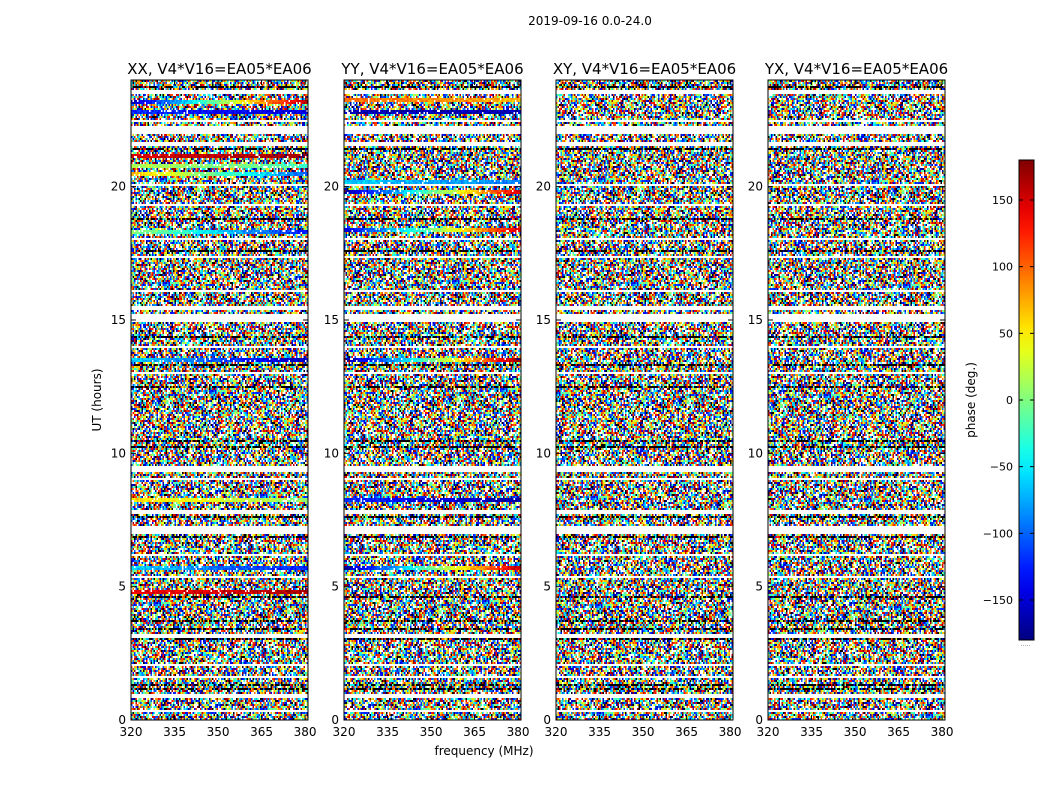 The image size is (1050, 800). I want to click on panel-title: YX, V4*V16=EA05*EA06, so click(856, 69).